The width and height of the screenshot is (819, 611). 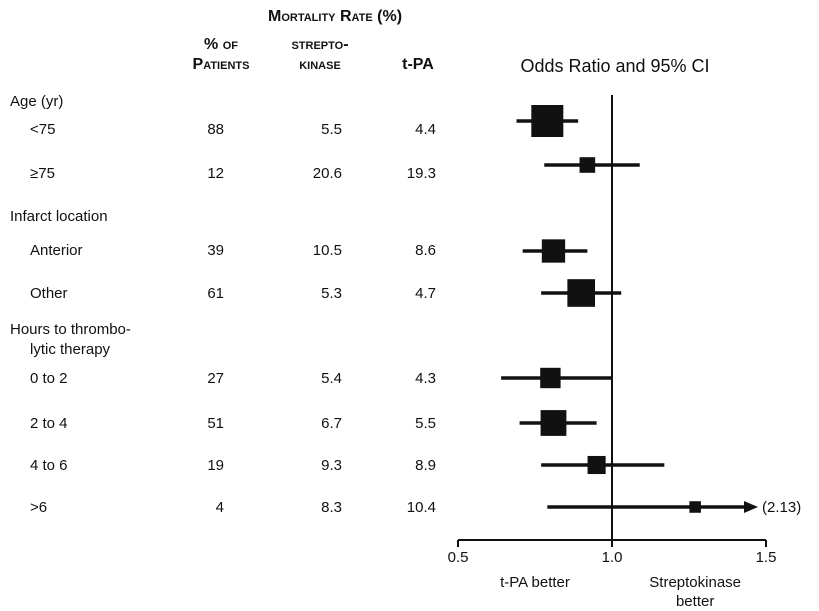 I want to click on row-tpa-rate: 5.5, so click(x=425, y=423).